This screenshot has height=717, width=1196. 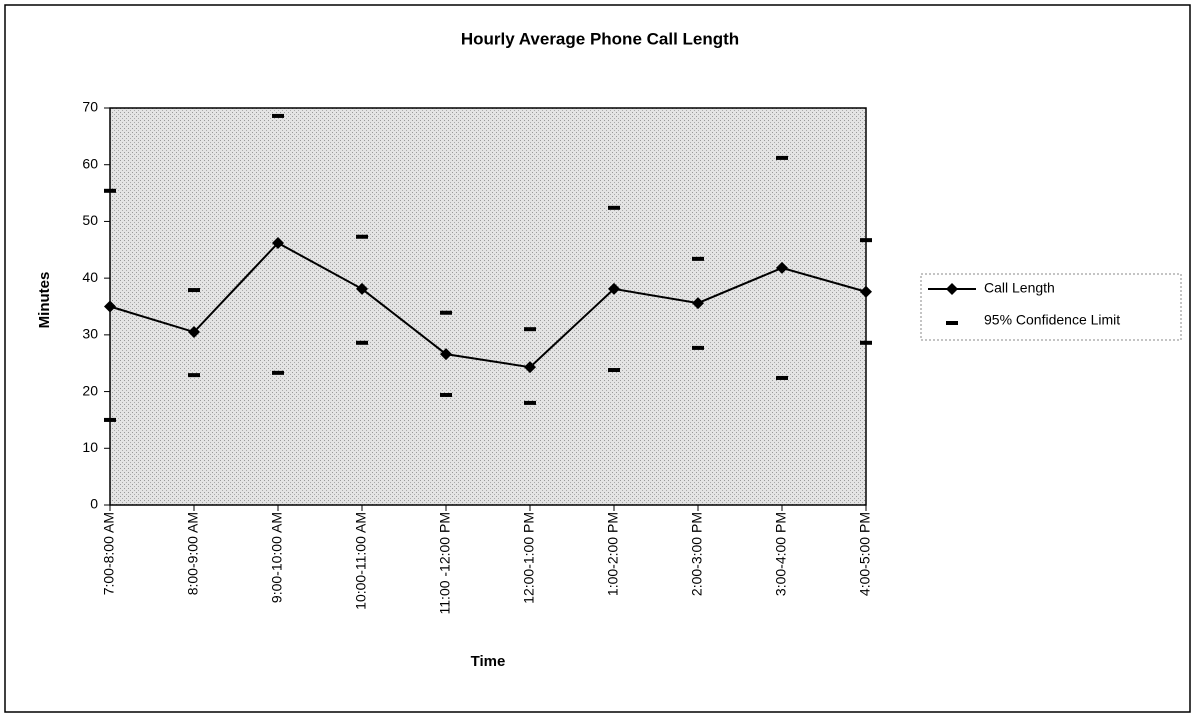 I want to click on legend, so click(x=1051, y=307).